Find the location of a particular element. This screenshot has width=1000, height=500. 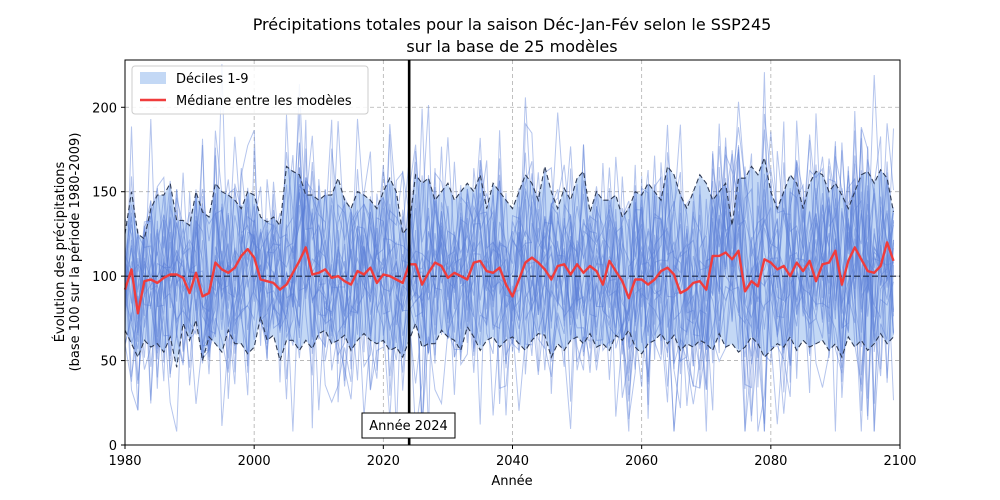

x-tick-label: 1980 is located at coordinates (124, 461).